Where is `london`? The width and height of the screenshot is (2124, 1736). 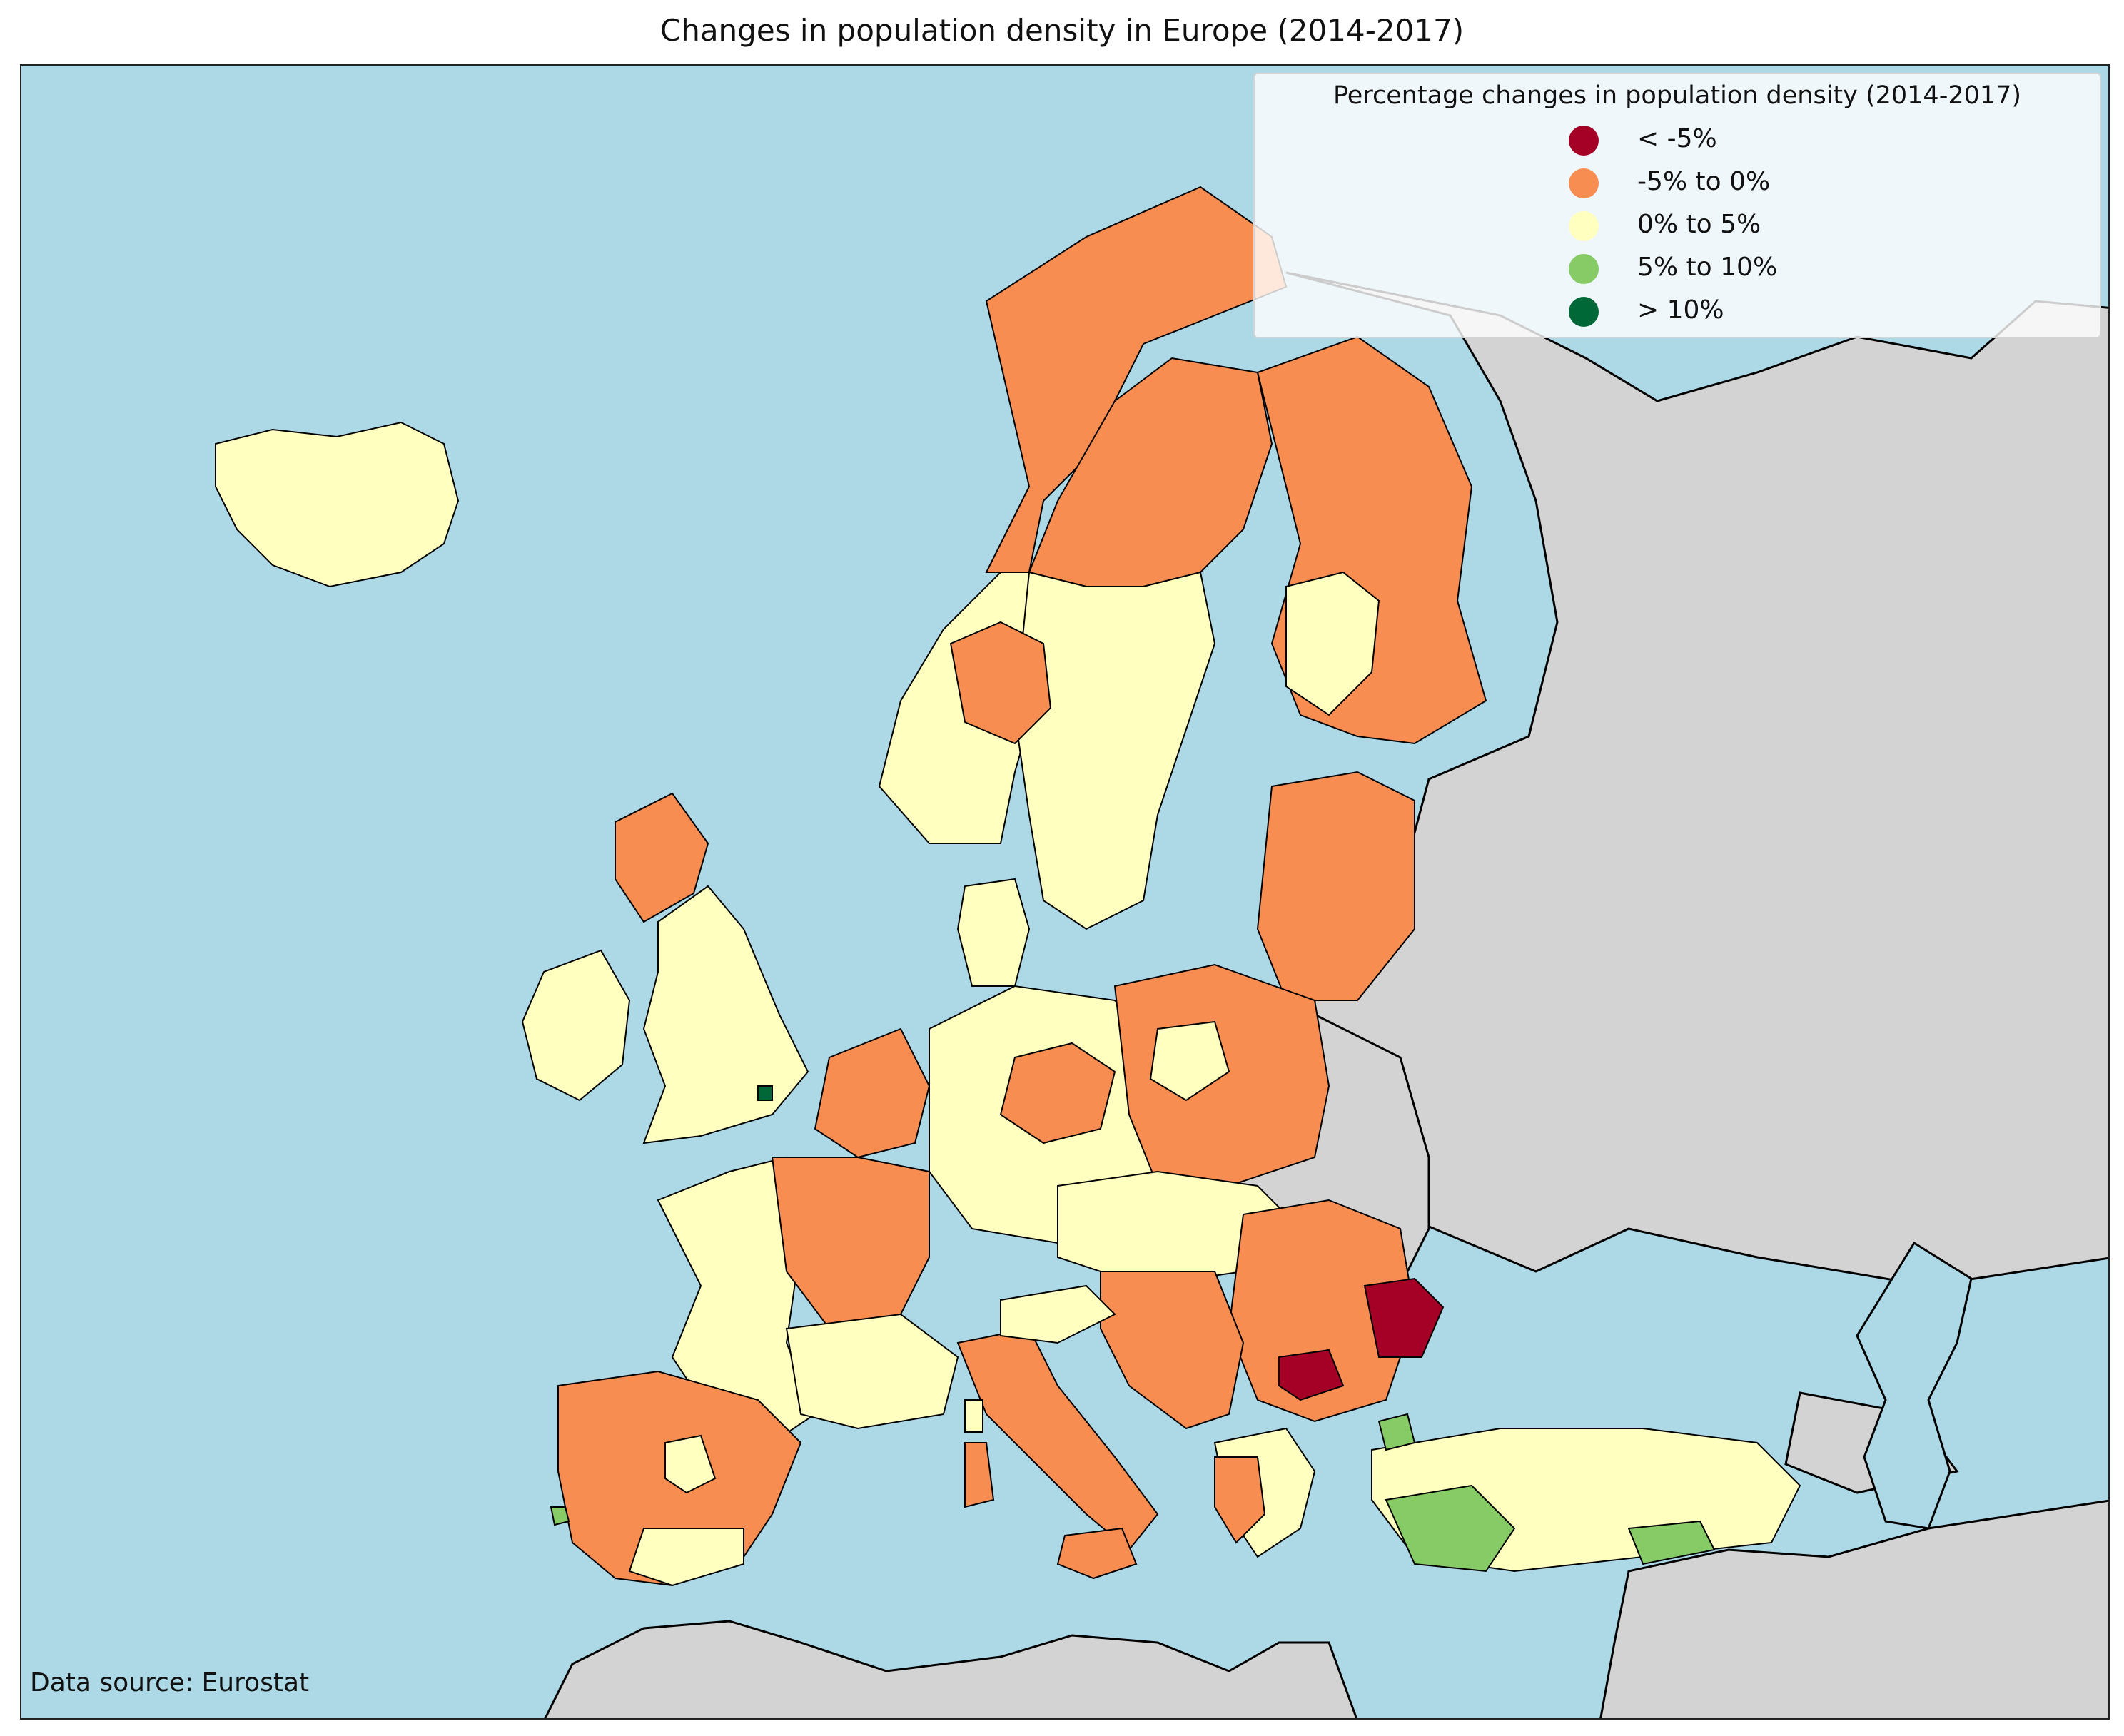
london is located at coordinates (765, 1093).